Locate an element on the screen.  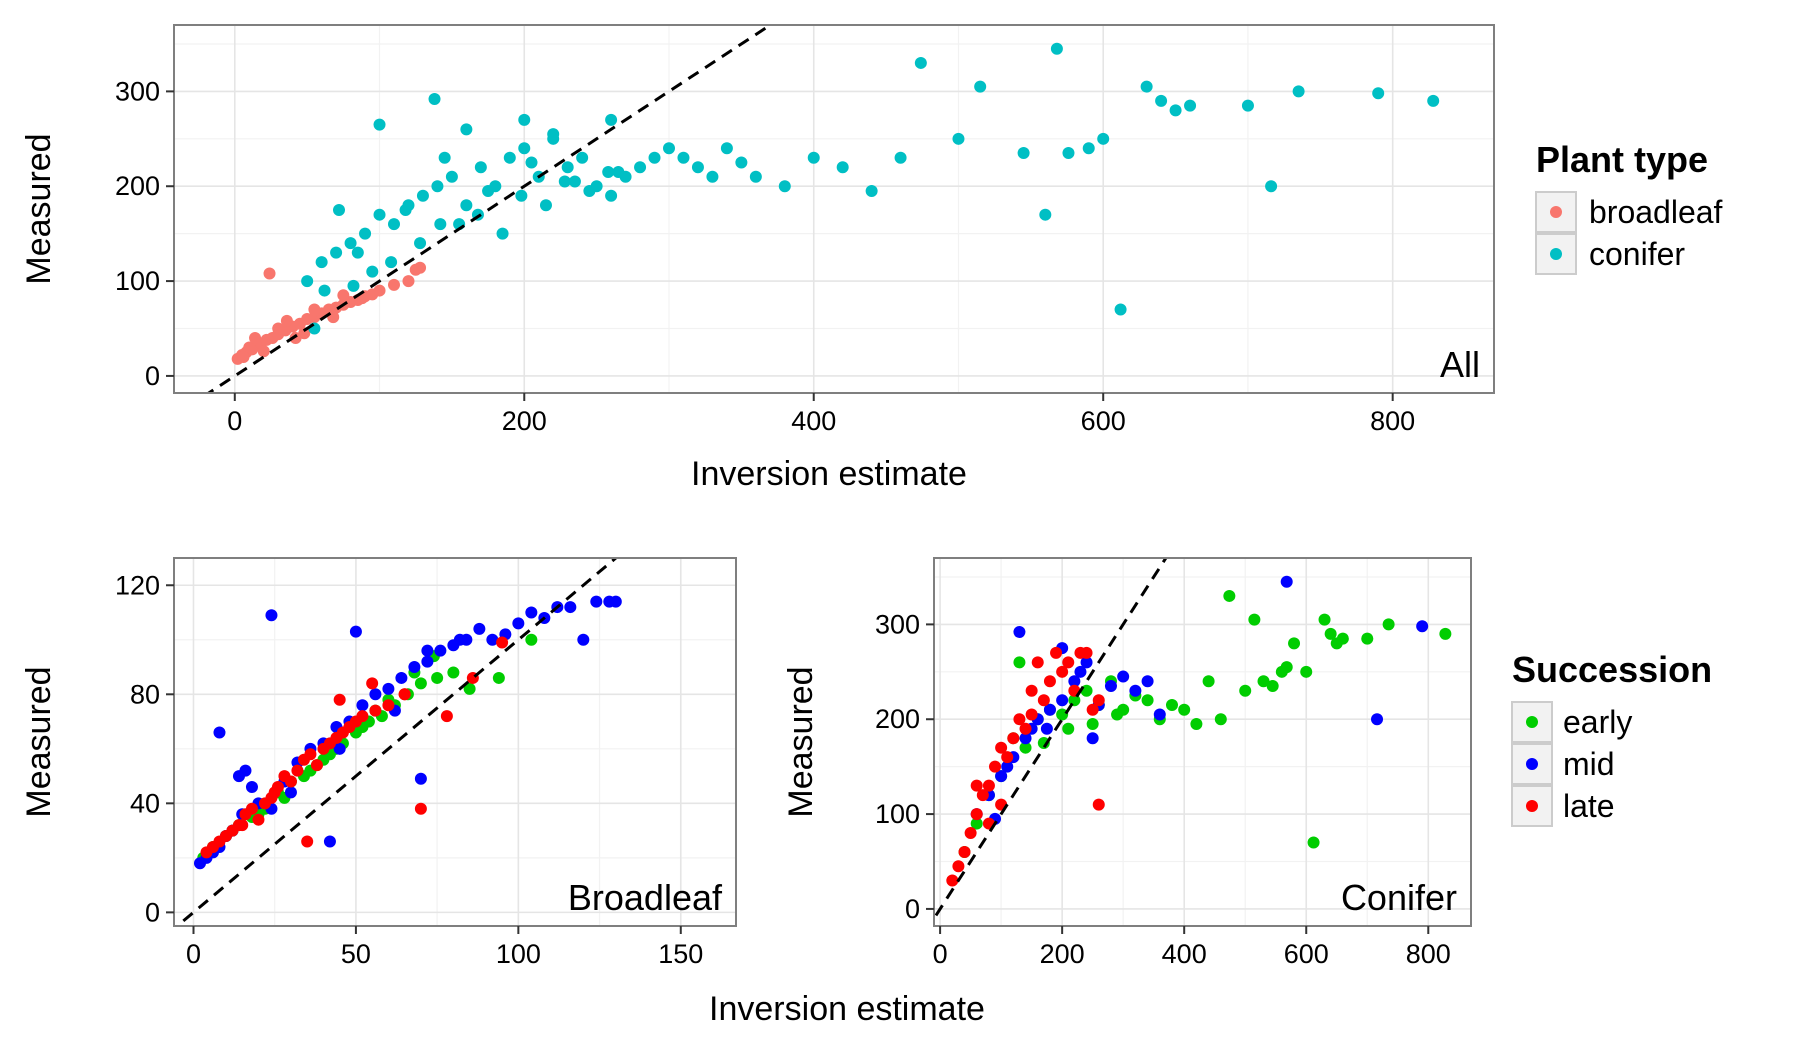
legend-plant-type-title: Plant type is located at coordinates (1622, 159).